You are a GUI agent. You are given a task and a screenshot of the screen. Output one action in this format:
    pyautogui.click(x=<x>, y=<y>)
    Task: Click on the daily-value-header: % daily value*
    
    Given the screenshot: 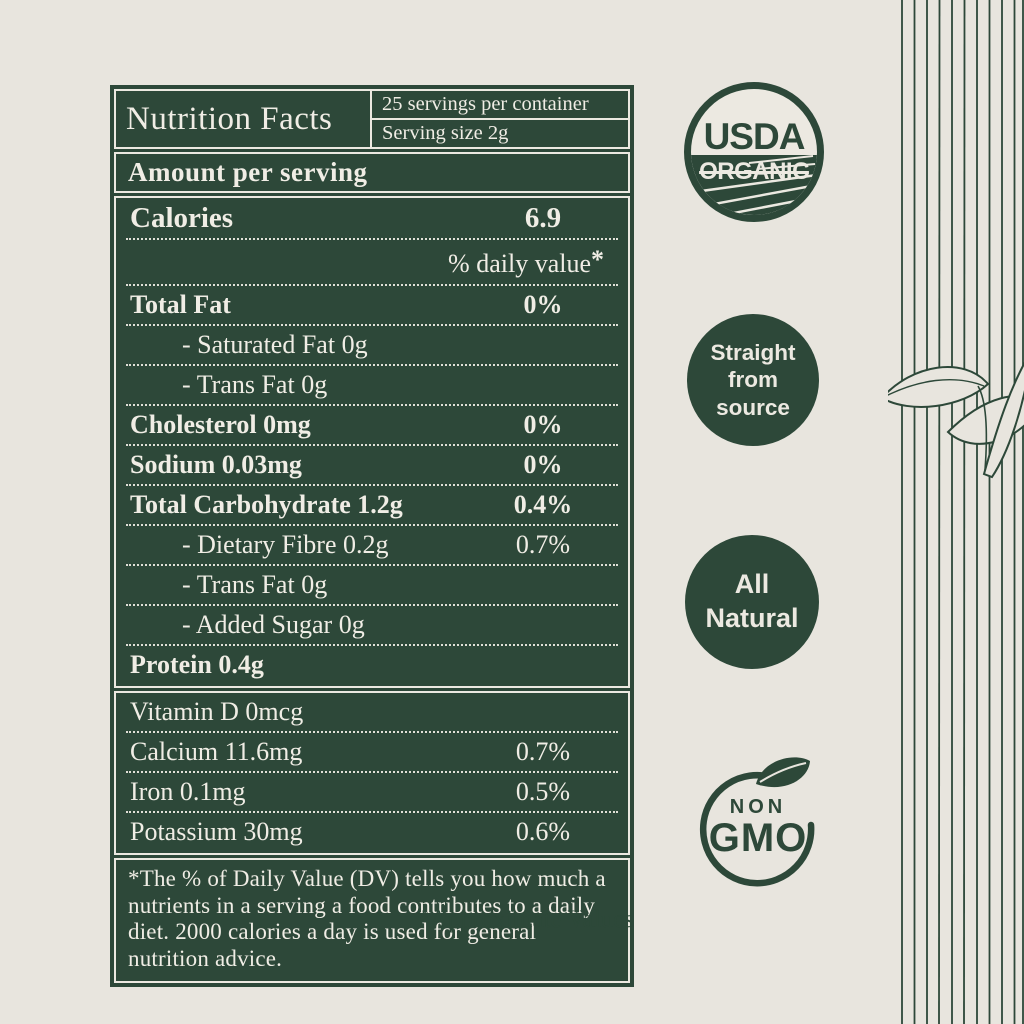 What is the action you would take?
    pyautogui.click(x=372, y=263)
    